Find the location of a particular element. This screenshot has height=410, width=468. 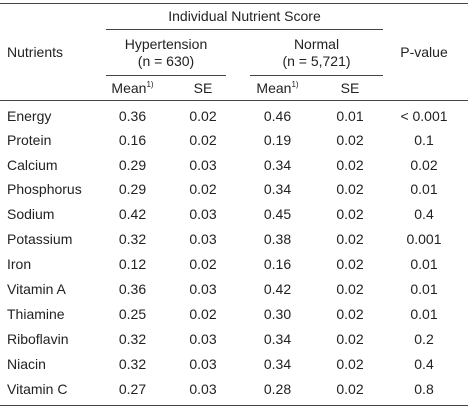

header-normal: Normal is located at coordinates (316, 44).